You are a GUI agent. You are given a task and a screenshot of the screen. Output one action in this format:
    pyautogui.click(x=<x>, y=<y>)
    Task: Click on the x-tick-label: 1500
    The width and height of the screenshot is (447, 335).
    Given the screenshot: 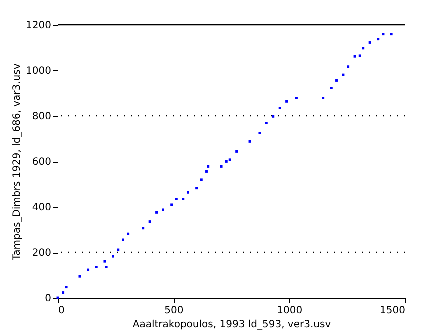 What is the action you would take?
    pyautogui.click(x=393, y=311)
    